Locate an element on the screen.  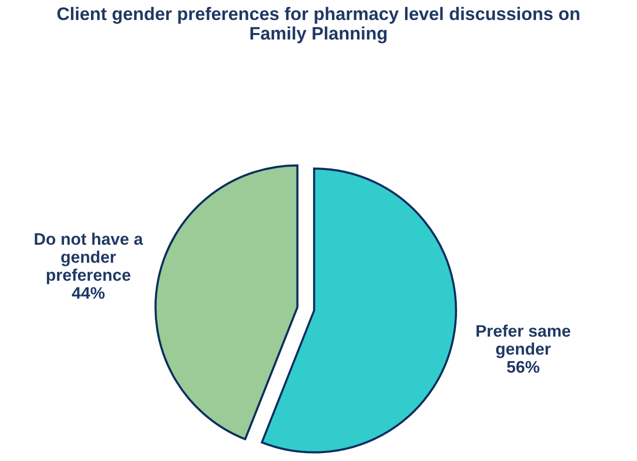
data-label: 56% is located at coordinates (523, 367).